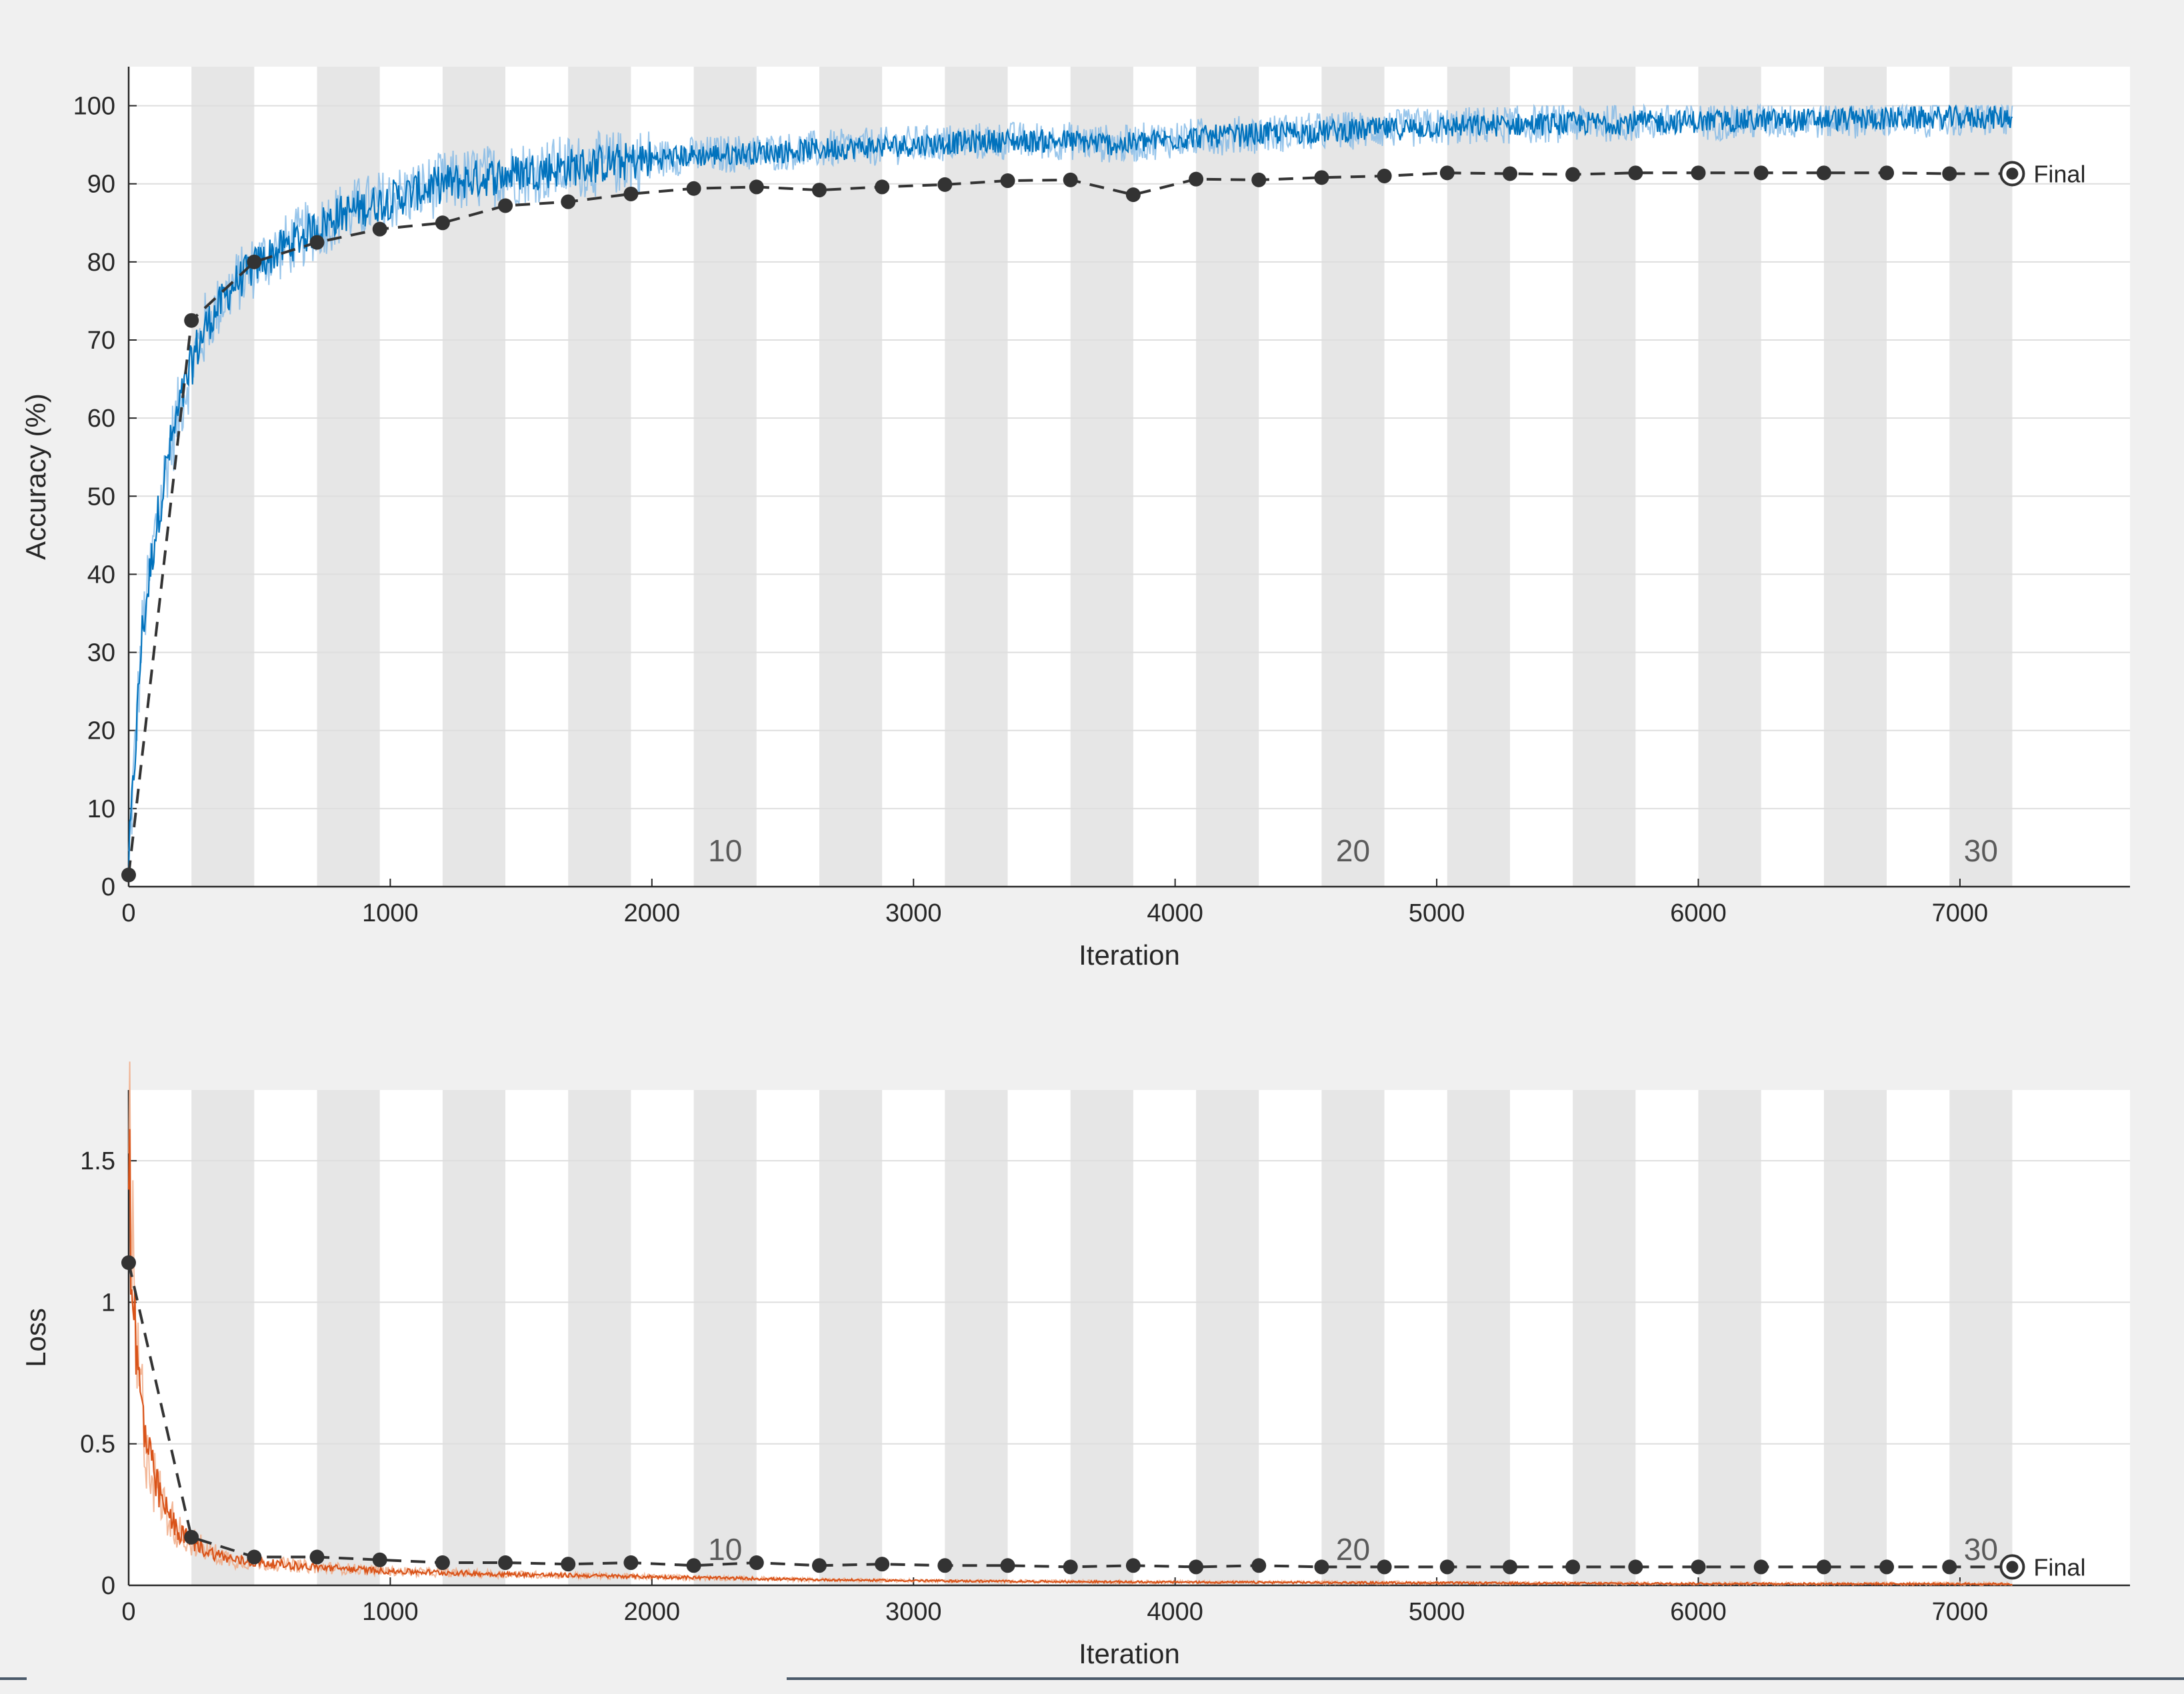 This screenshot has height=1694, width=2184. I want to click on epoch-label: 20, so click(1353, 850).